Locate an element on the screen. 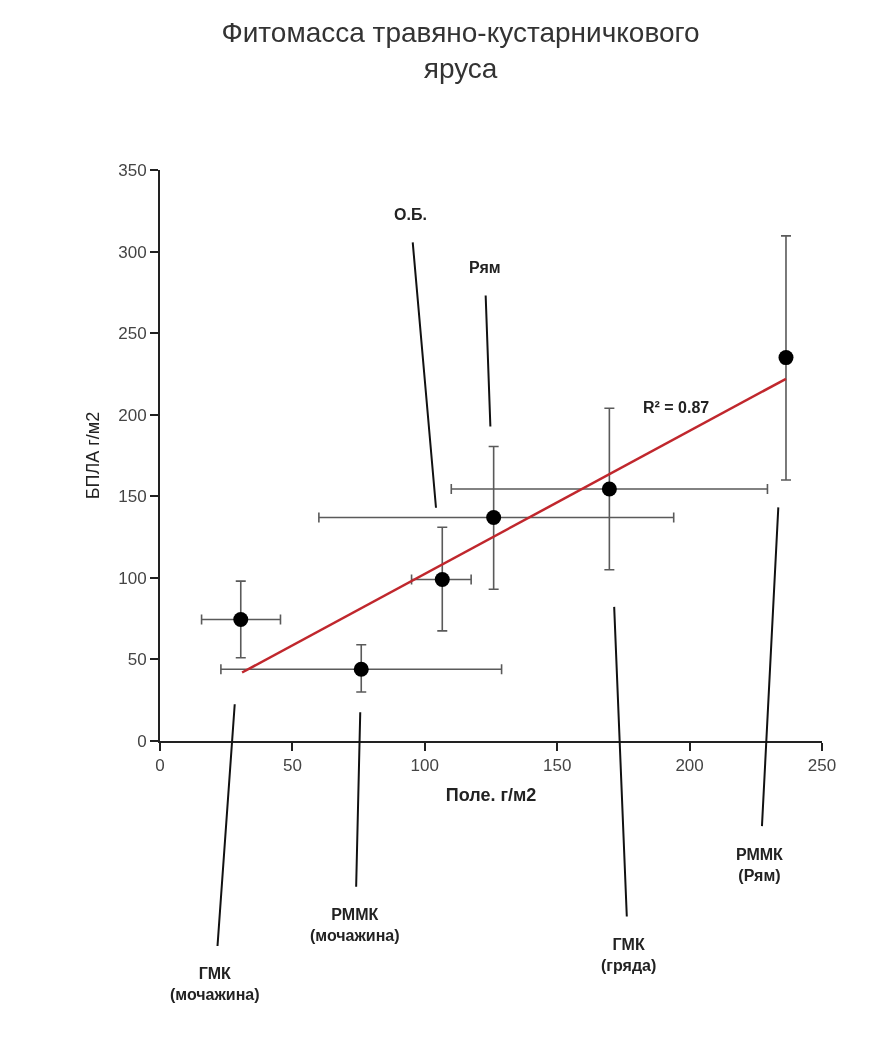 The image size is (869, 1044). annotation: О.Б. is located at coordinates (410, 214).